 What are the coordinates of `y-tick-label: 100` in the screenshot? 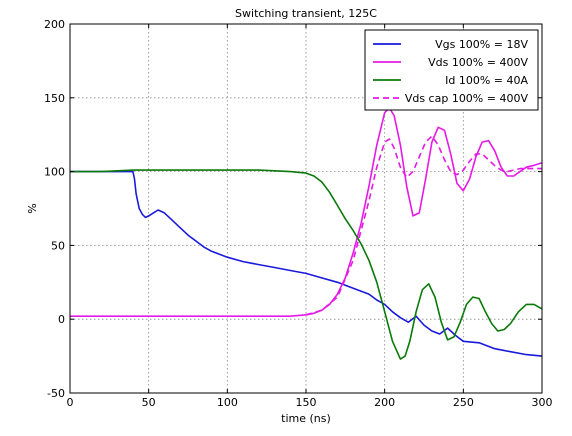 It's located at (54, 172).